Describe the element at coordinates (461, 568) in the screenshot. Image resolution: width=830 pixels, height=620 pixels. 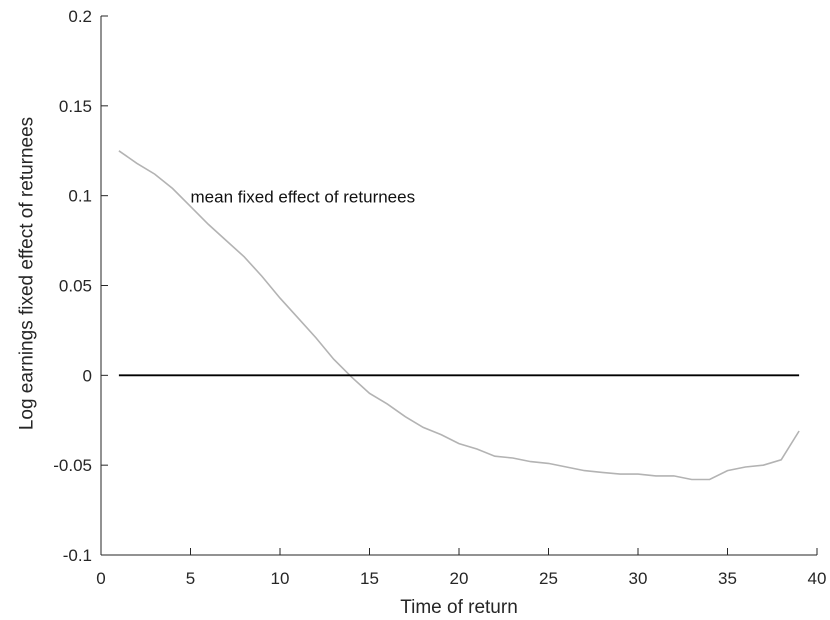
I see `x-axis-ticks: 0 5 10 15 20 25 30 35 40` at that location.